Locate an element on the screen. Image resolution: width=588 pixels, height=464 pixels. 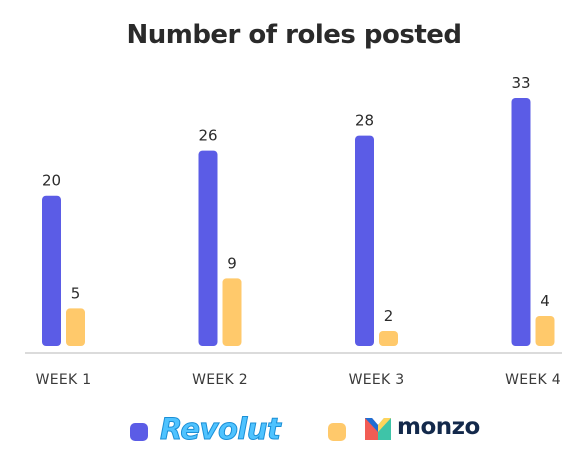
monzo-logo-icon is located at coordinates (378, 429).